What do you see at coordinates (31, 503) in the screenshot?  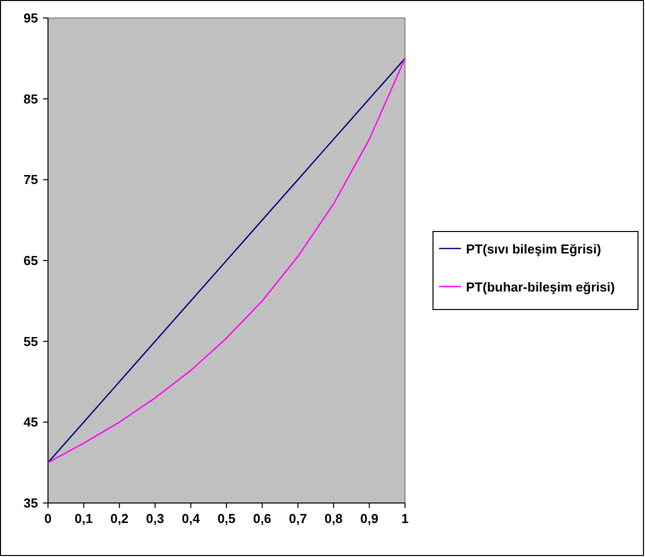 I see `y-tick-label: 35` at bounding box center [31, 503].